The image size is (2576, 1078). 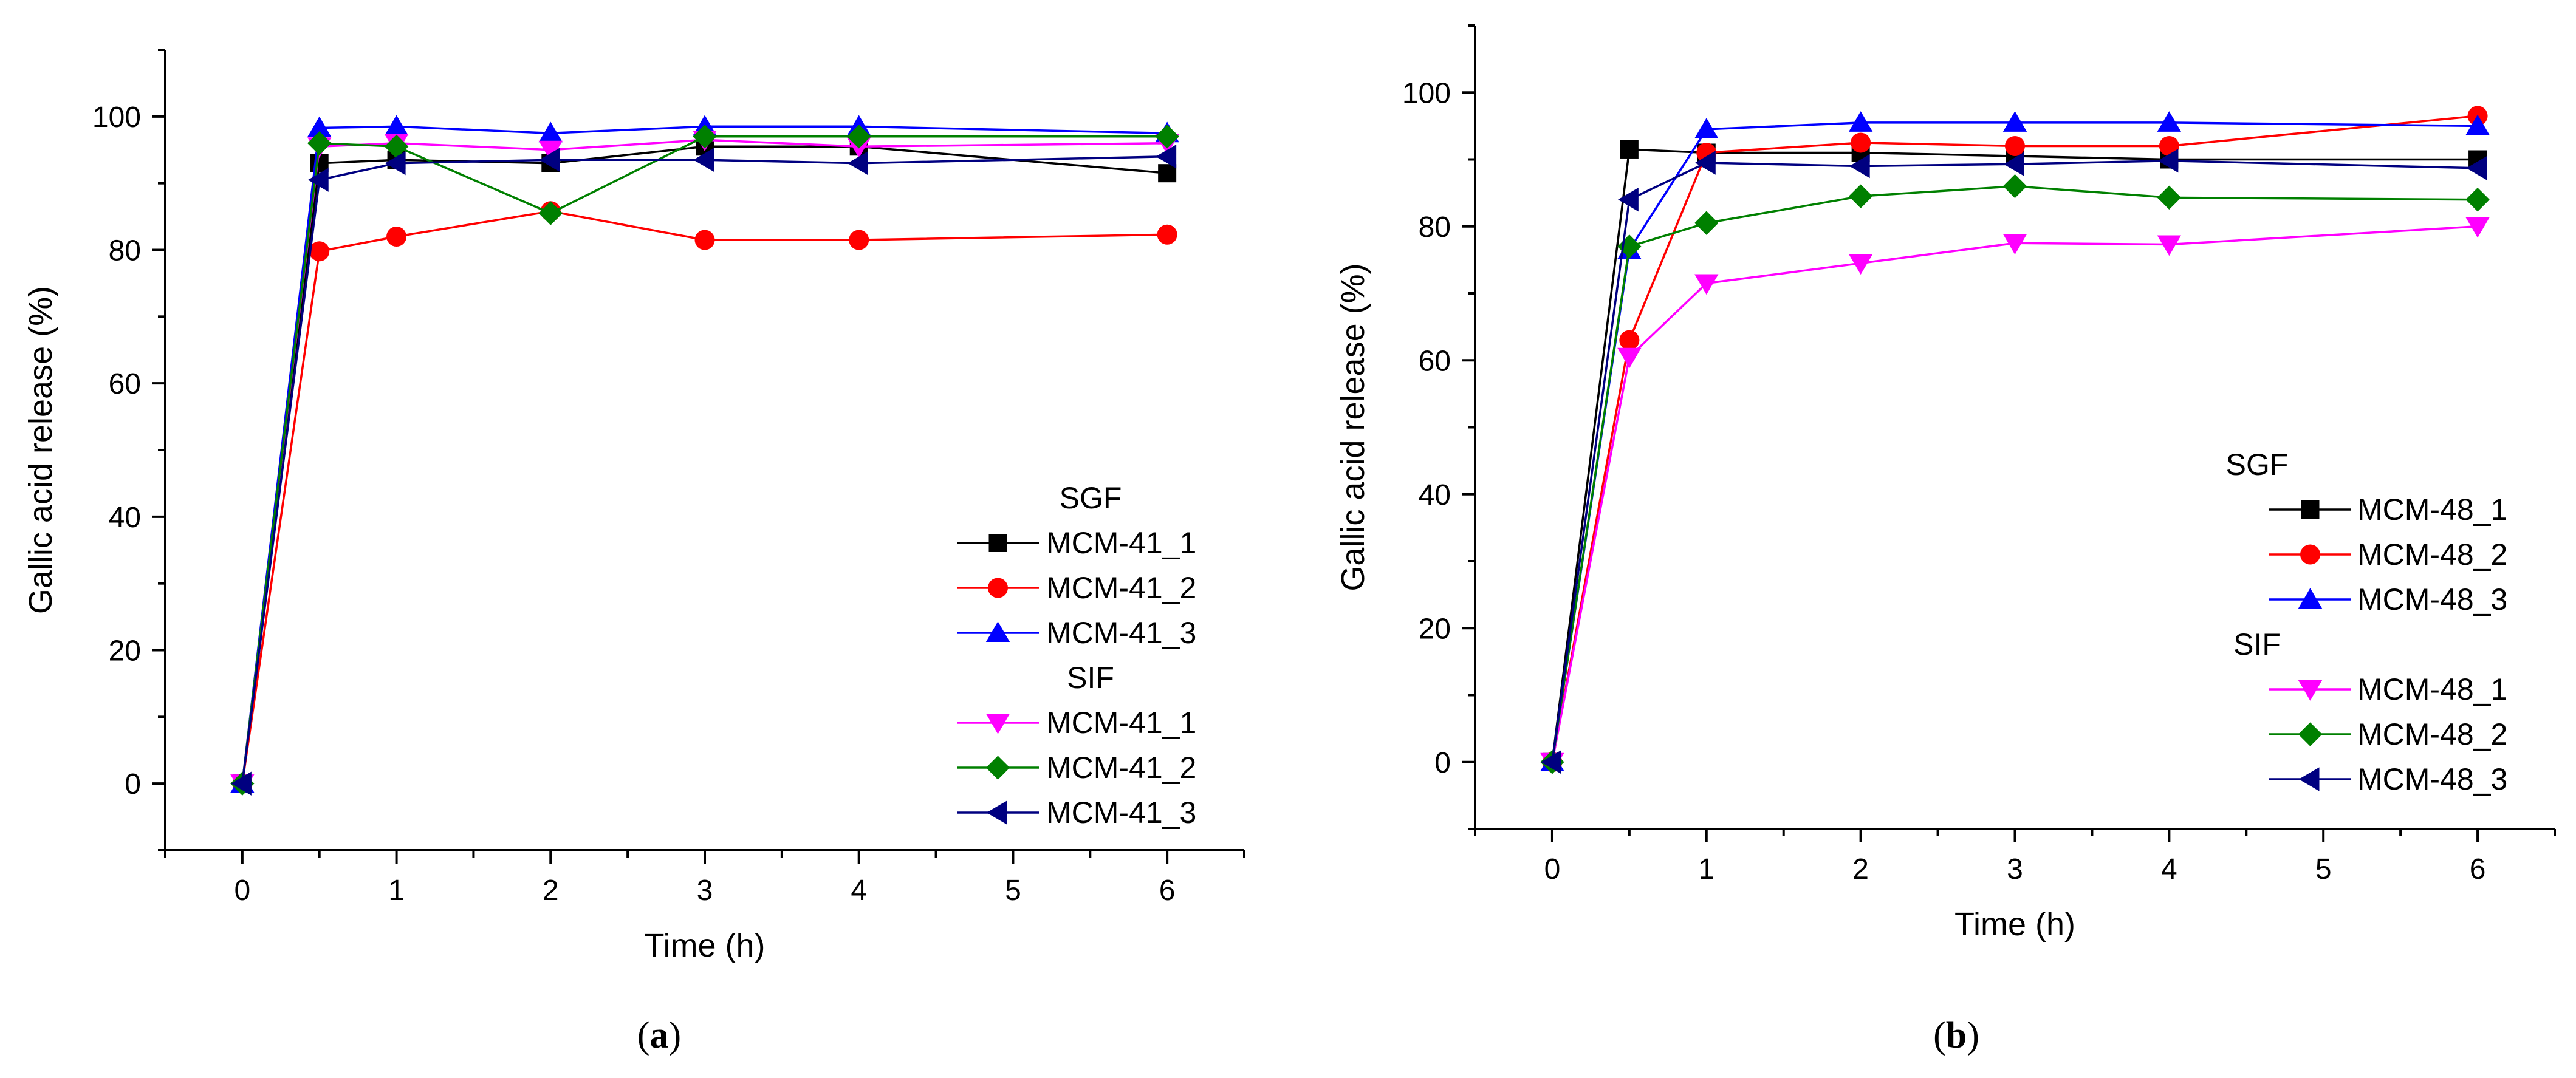 What do you see at coordinates (551, 891) in the screenshot?
I see `x-tick-label: 2` at bounding box center [551, 891].